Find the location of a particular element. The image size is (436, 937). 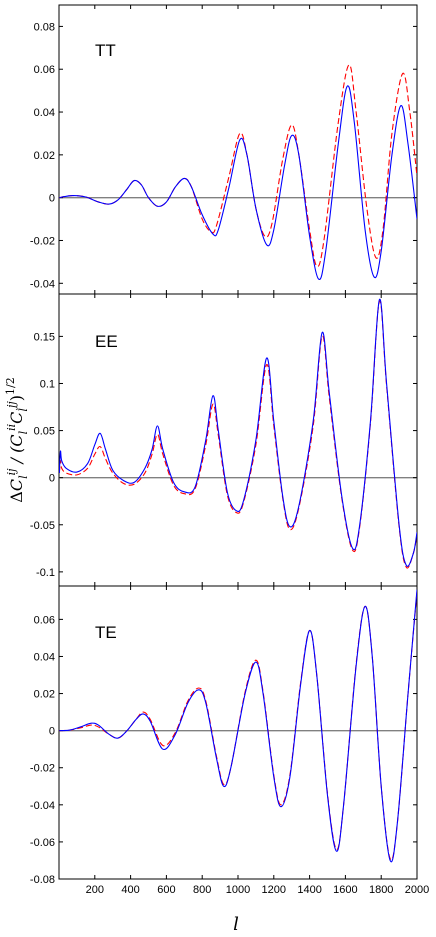

y-tick-label-ee: 0.05 is located at coordinates (44, 432).